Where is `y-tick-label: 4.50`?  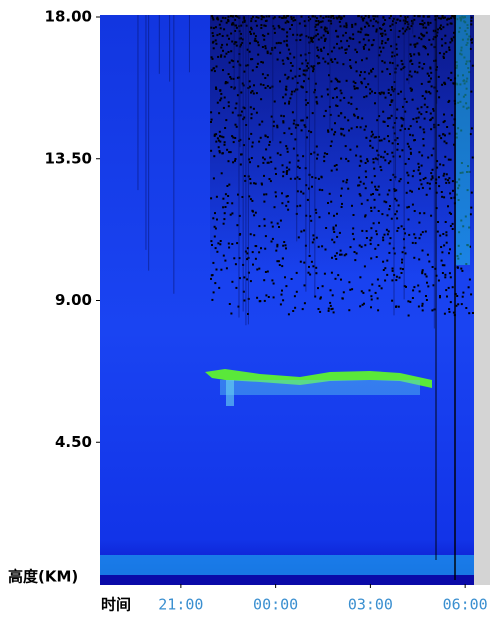
y-tick-label: 4.50 is located at coordinates (73, 442).